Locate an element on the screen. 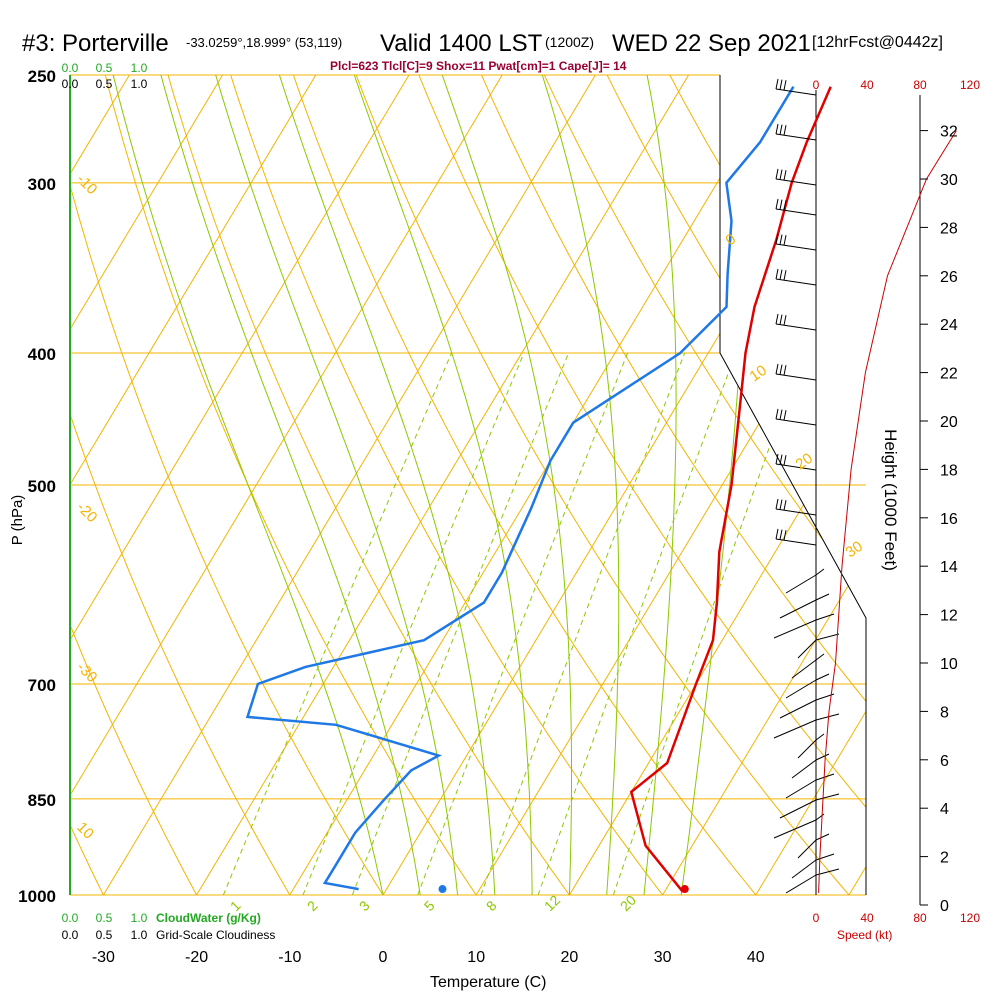  dry-adiabat-label: 0 is located at coordinates (731, 240).